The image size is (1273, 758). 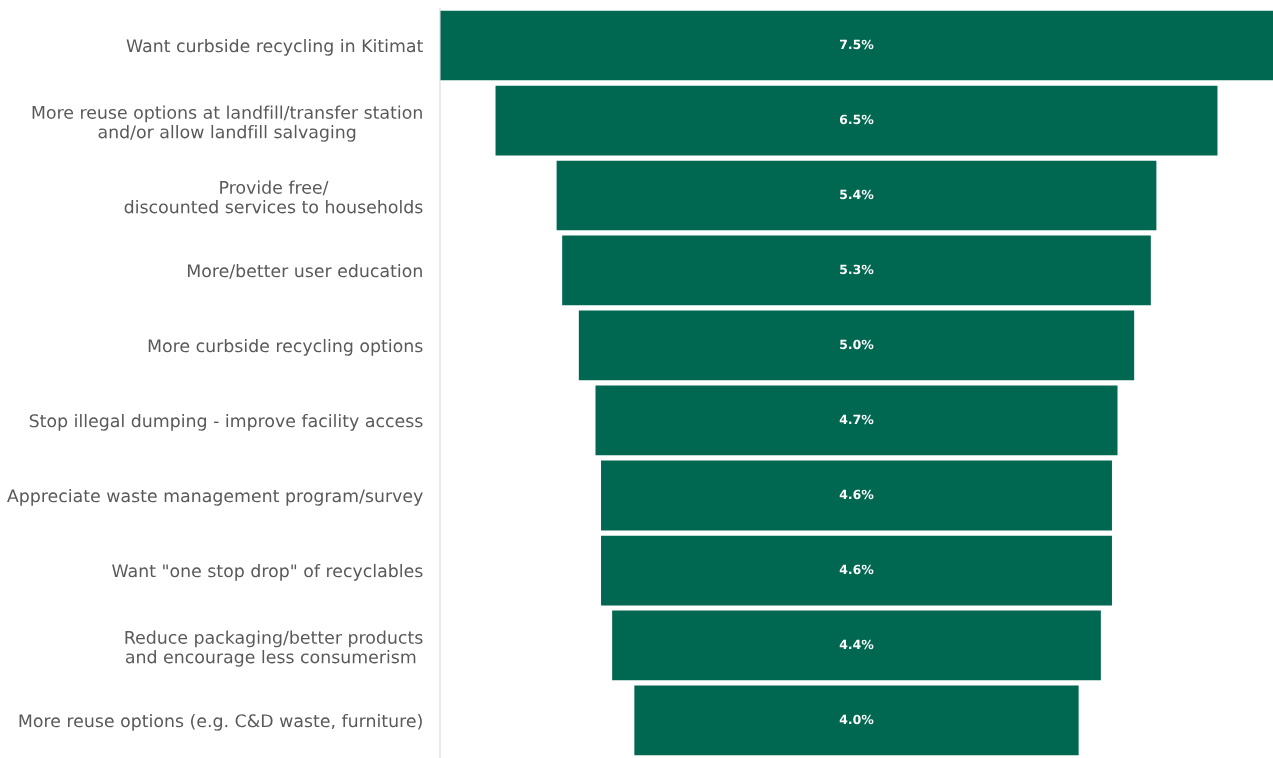 I want to click on category-label: Provide free/ discounted services to households, so click(x=273, y=197).